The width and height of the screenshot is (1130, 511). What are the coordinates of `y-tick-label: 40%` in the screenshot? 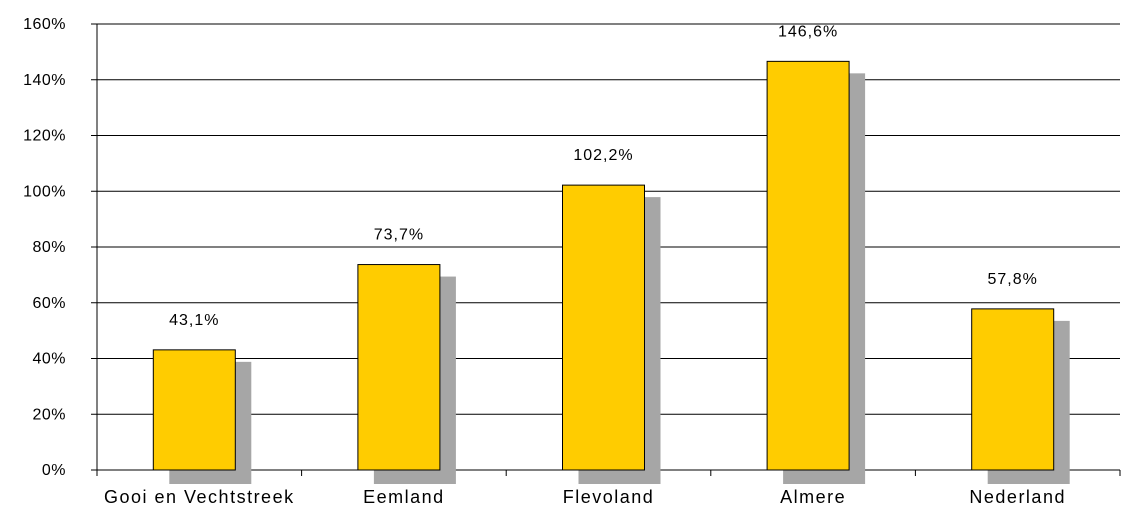 It's located at (49, 359).